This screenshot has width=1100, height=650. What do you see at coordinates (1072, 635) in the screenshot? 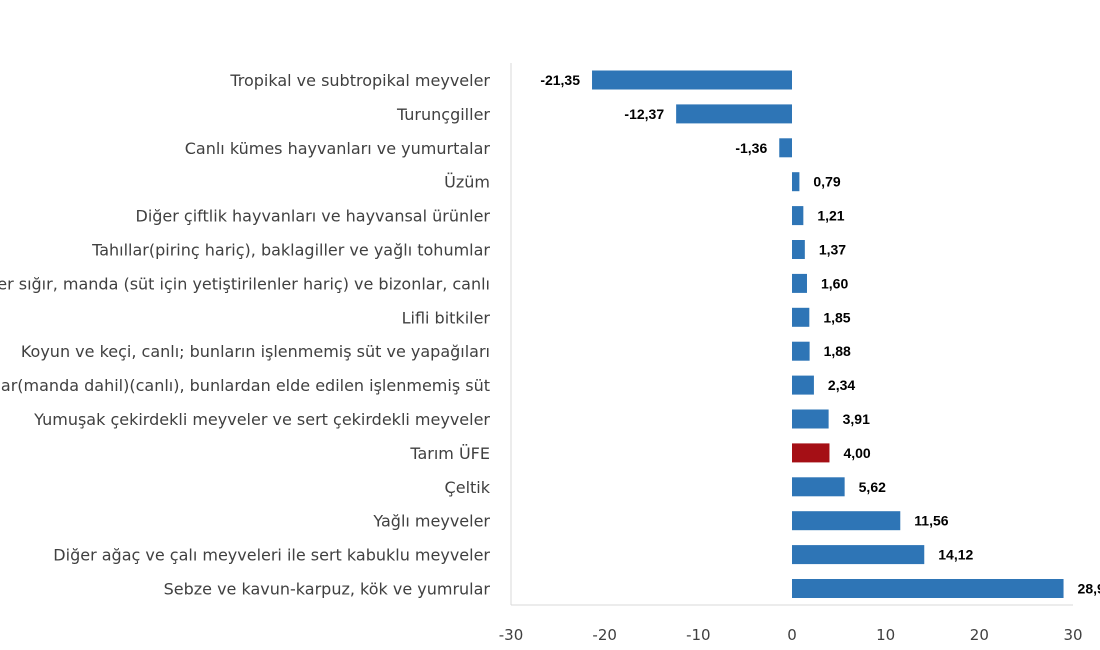
I see `x-tick-label: 30` at bounding box center [1072, 635].